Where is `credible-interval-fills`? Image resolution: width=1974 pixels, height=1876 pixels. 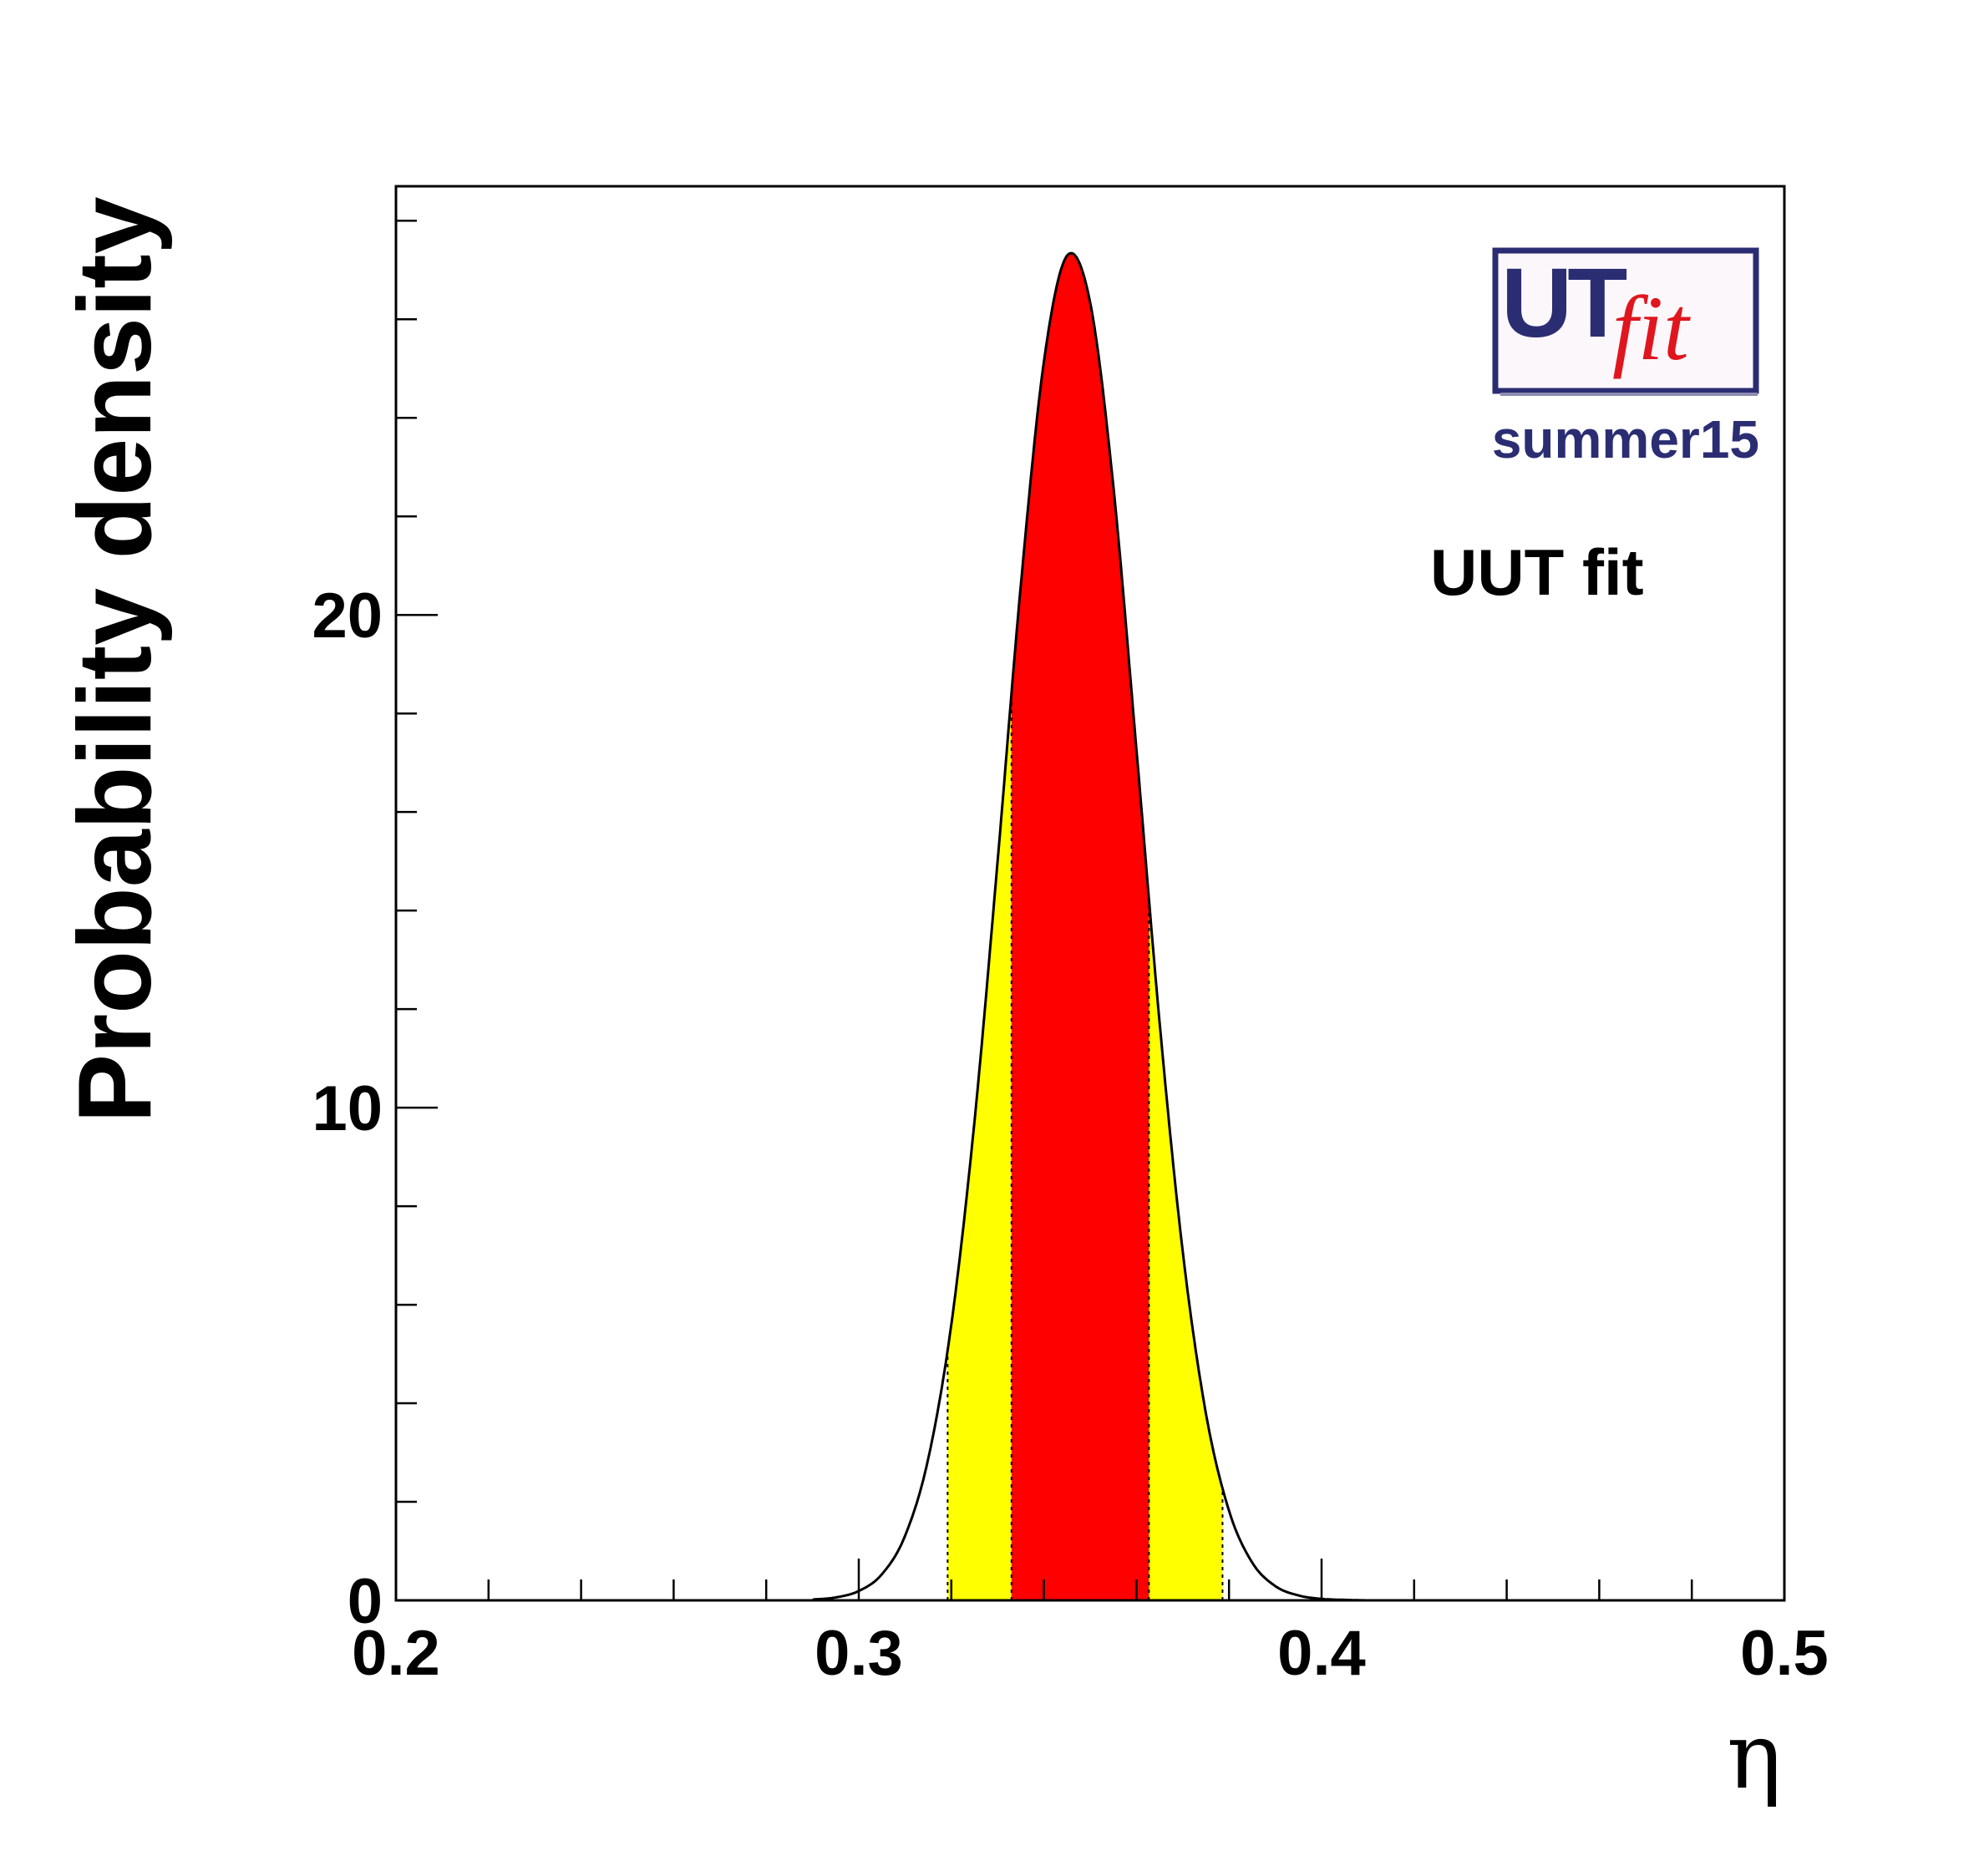
credible-interval-fills is located at coordinates (1085, 926).